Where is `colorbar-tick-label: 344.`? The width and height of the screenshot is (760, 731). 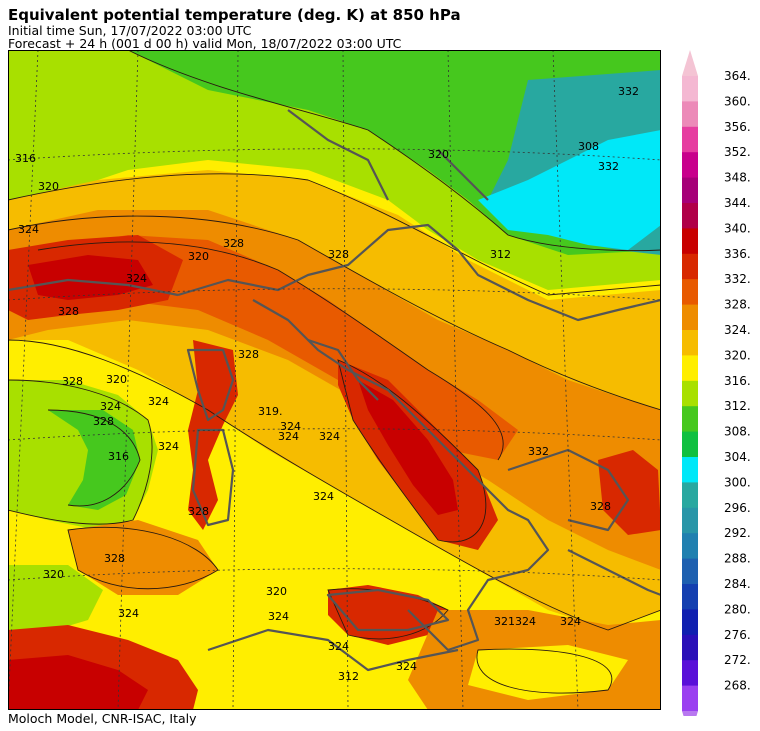
colorbar-tick-label: 344. is located at coordinates (737, 203).